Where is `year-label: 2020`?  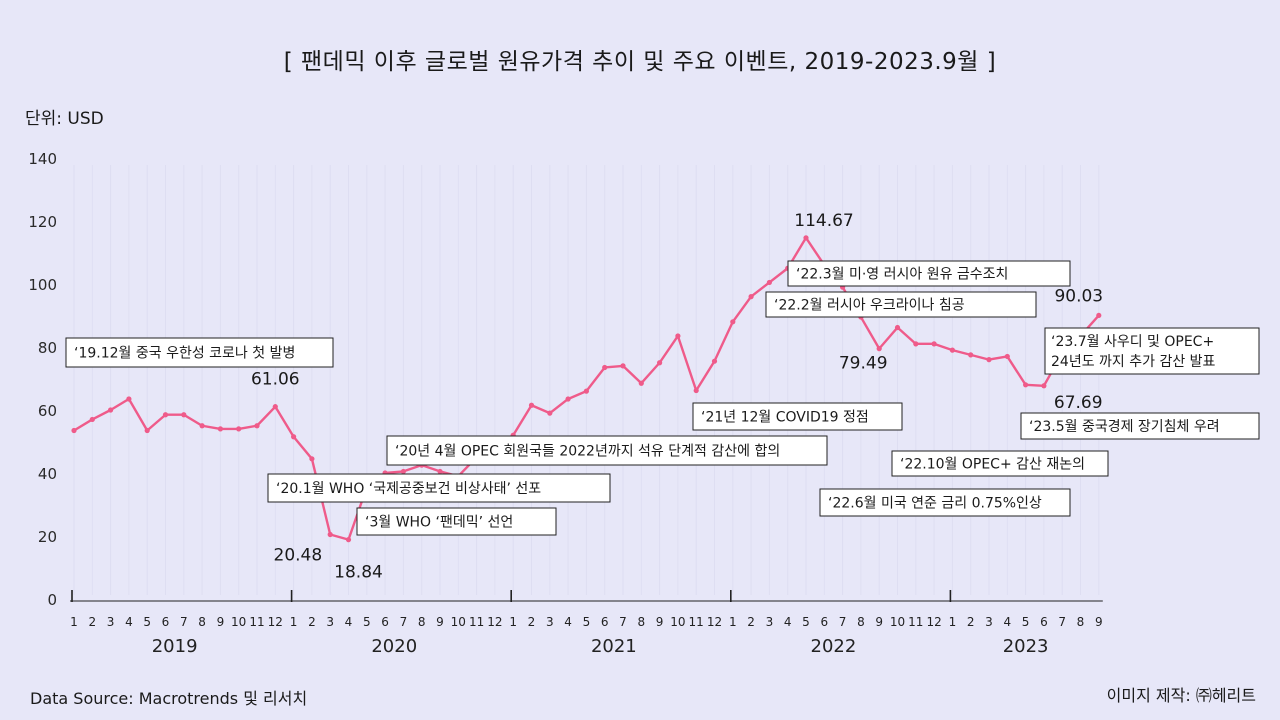 year-label: 2020 is located at coordinates (394, 646).